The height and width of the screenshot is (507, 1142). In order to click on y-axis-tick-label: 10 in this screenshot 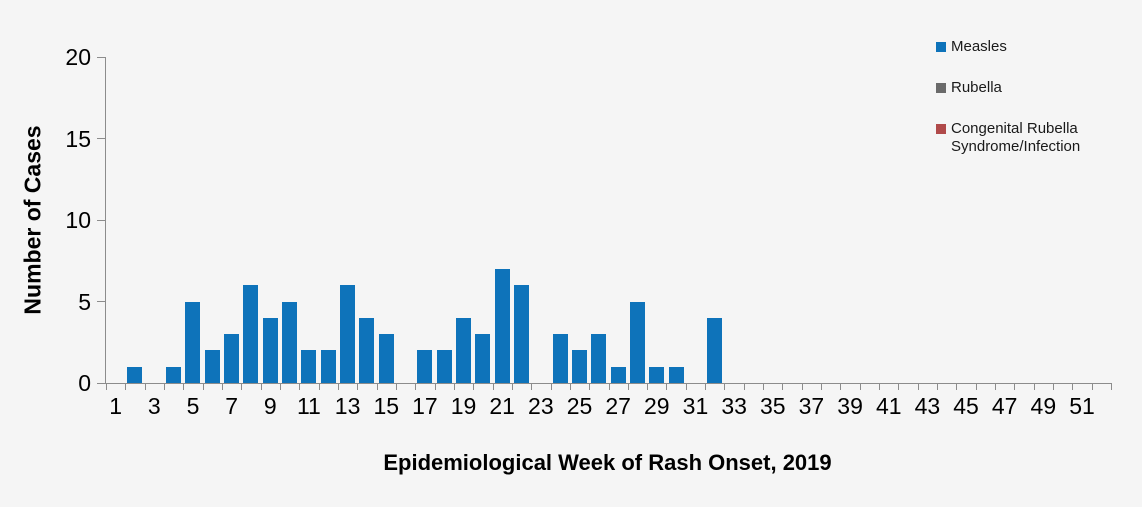, I will do `click(78, 220)`.